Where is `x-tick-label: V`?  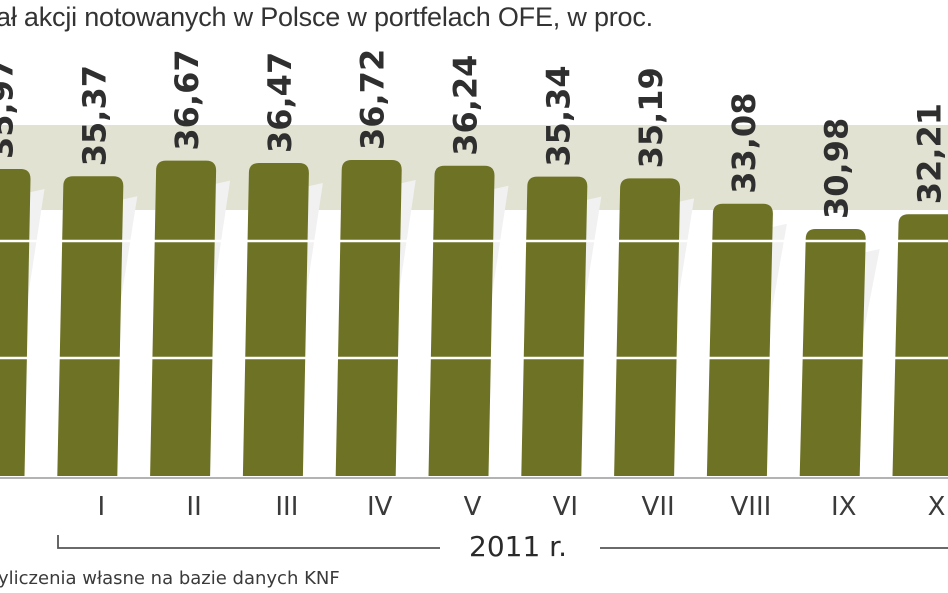 x-tick-label: V is located at coordinates (473, 507).